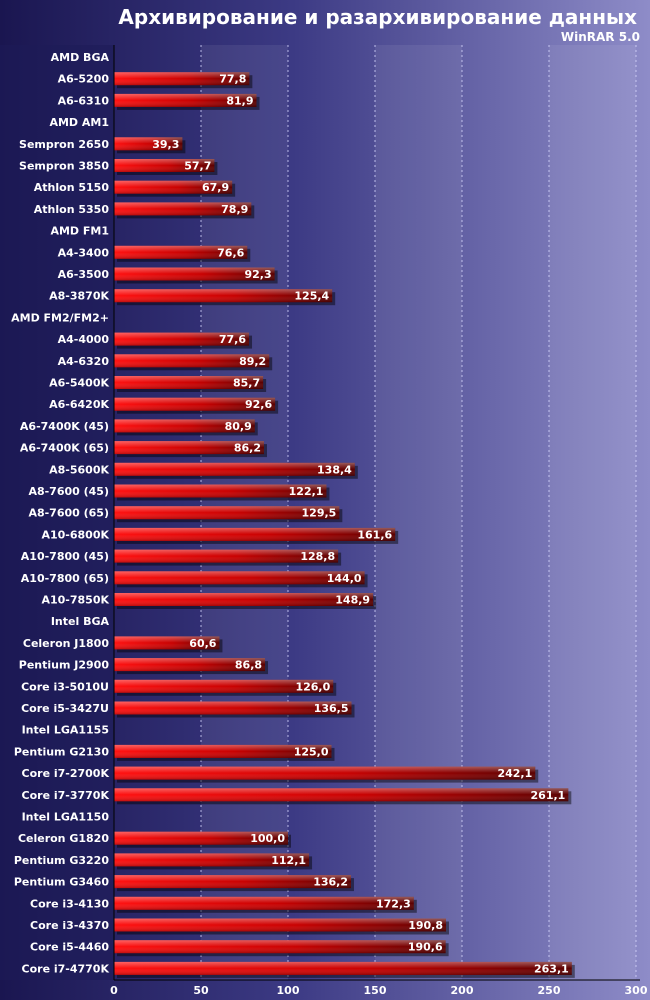 The image size is (650, 1000). I want to click on value-label: 138,4, so click(334, 469).